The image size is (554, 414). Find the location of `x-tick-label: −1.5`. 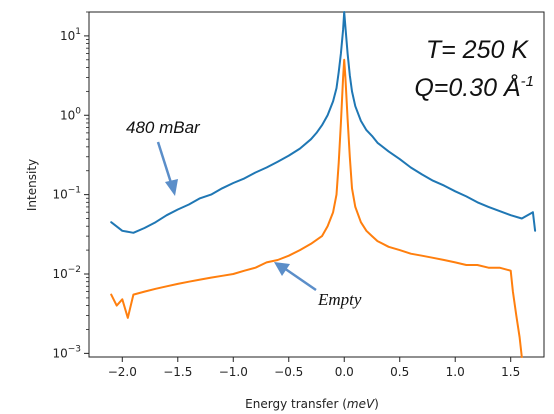

x-tick-label: −1.5 is located at coordinates (177, 372).